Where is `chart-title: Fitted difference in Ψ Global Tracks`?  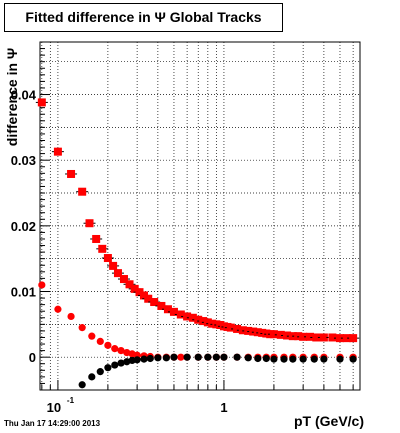
chart-title: Fitted difference in Ψ Global Tracks is located at coordinates (143, 17).